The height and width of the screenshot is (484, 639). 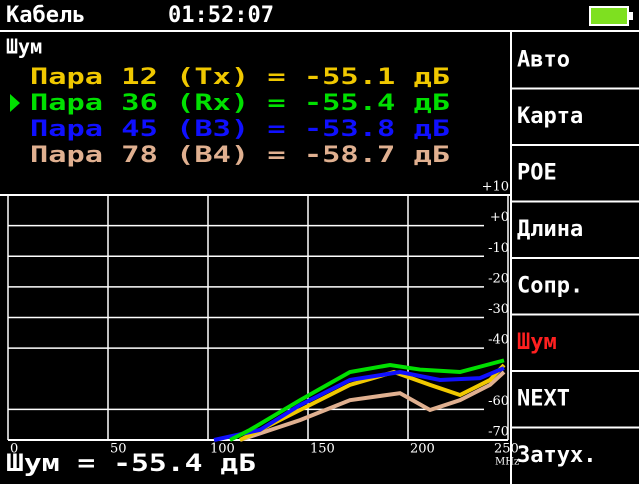 I want to click on menu-item: Длина, so click(x=550, y=229).